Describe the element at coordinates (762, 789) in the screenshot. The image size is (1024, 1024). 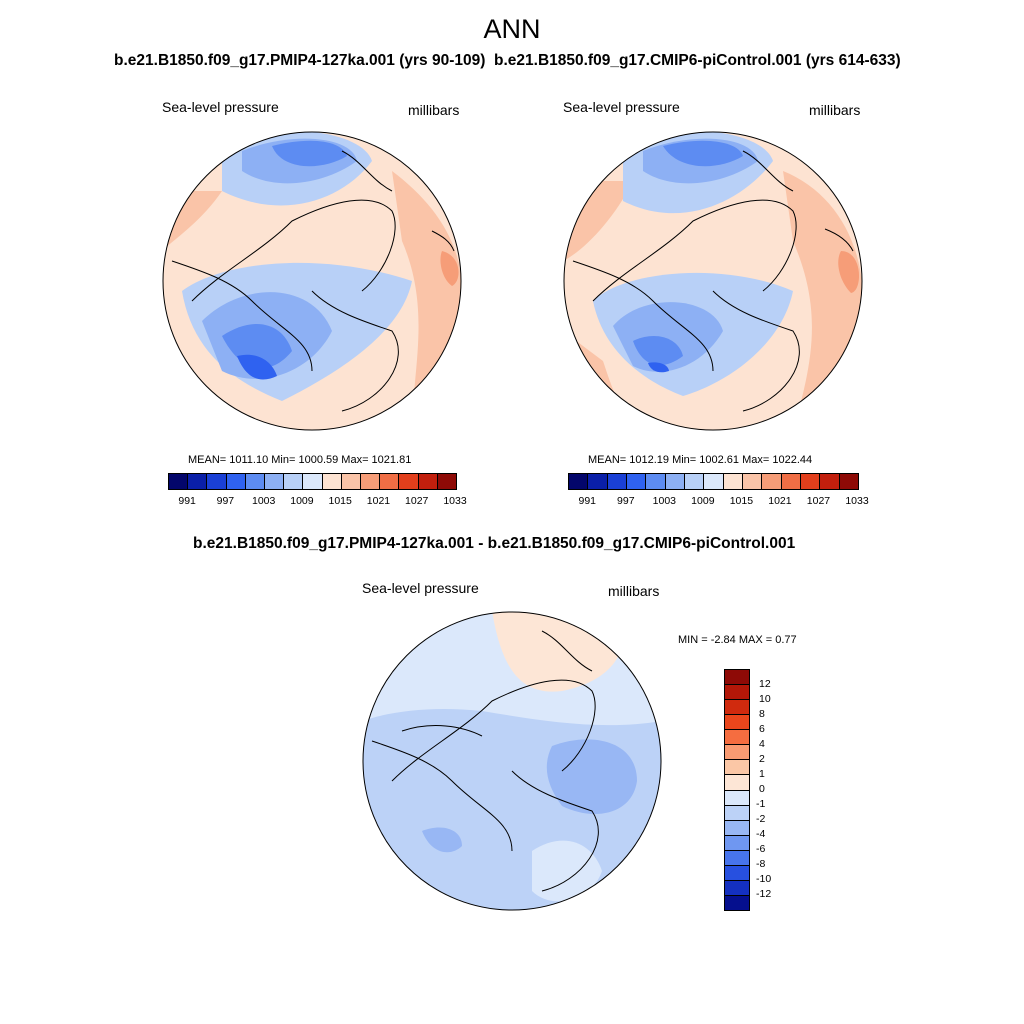
I see `colorbar-tick-label: 0` at that location.